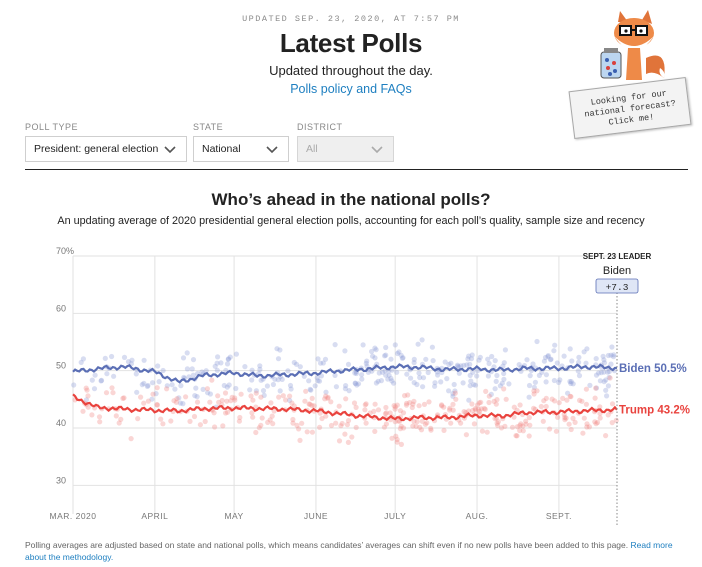 This screenshot has height=567, width=702. What do you see at coordinates (61, 366) in the screenshot?
I see `y-tick-label: 50` at bounding box center [61, 366].